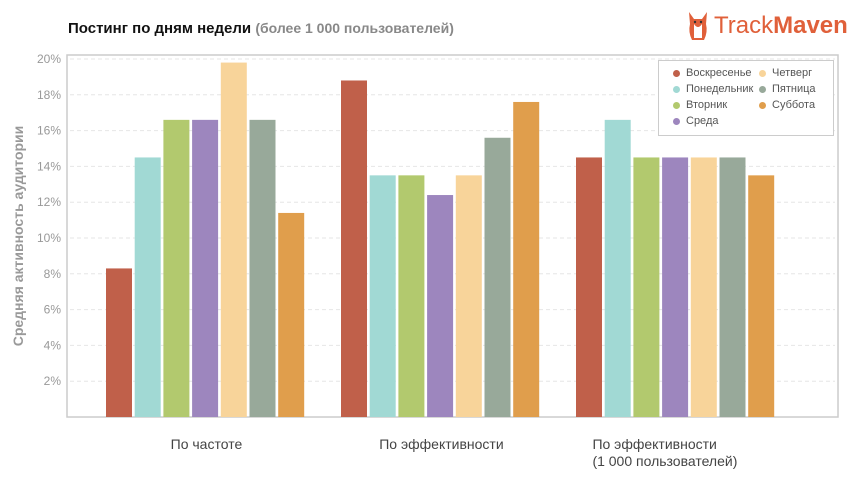 This screenshot has width=855, height=478. What do you see at coordinates (207, 444) in the screenshot?
I see `x-category-label: По частоте` at bounding box center [207, 444].